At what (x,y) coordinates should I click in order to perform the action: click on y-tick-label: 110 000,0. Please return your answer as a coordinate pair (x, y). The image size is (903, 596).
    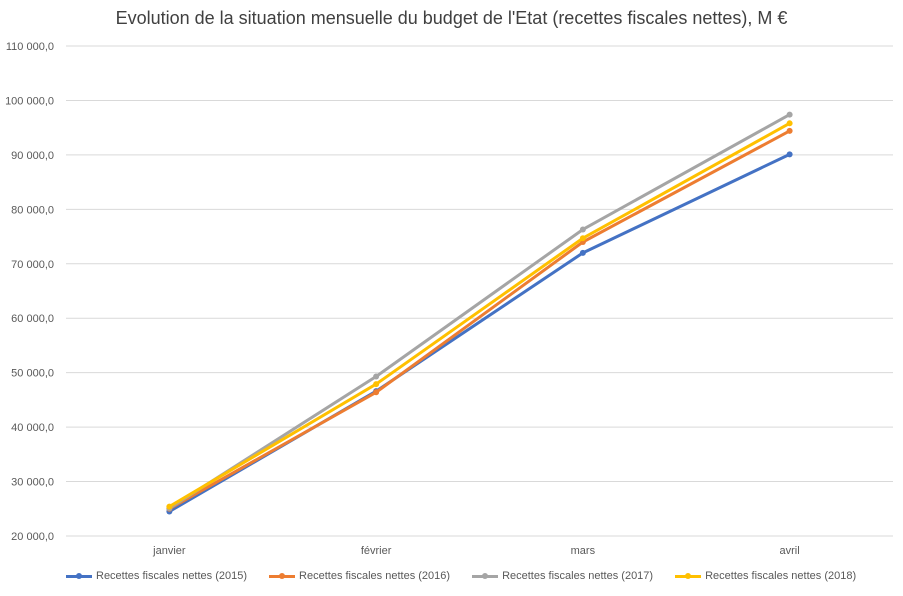
    Looking at the image, I should click on (30, 47).